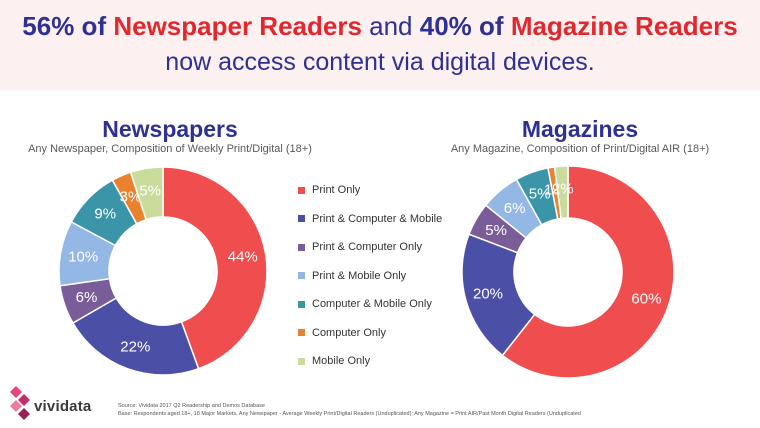  I want to click on slice-label-mobile-only: 2%, so click(563, 189).